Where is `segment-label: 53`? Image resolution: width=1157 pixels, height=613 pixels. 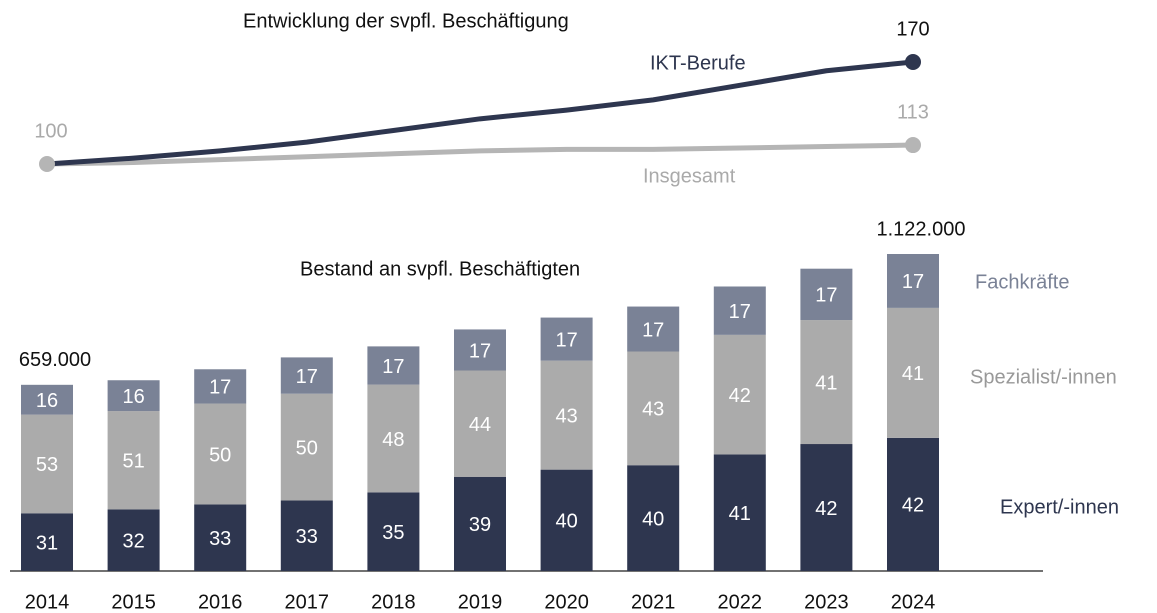 segment-label: 53 is located at coordinates (47, 465).